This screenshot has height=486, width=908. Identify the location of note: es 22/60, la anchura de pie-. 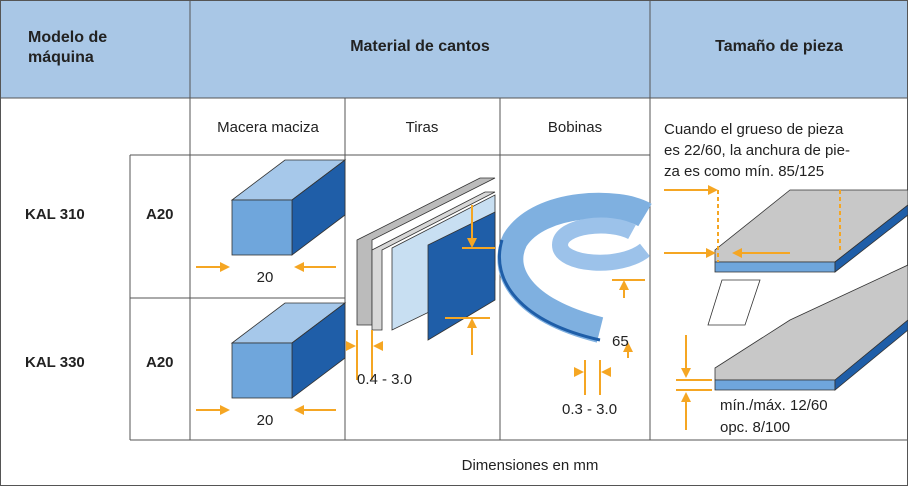
(757, 150).